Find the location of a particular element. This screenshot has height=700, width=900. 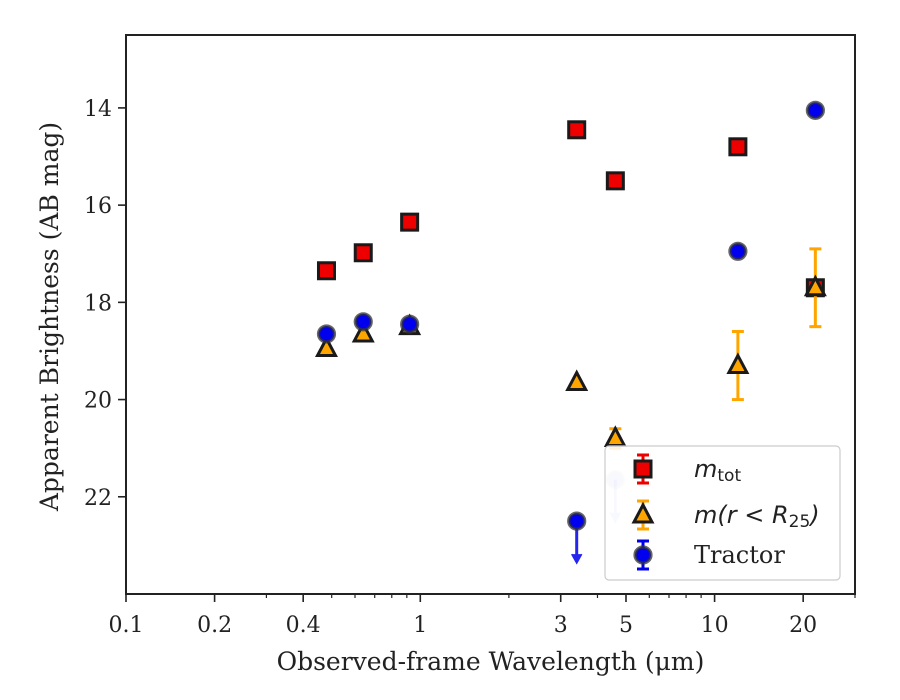

legend-label: mtot is located at coordinates (717, 470).